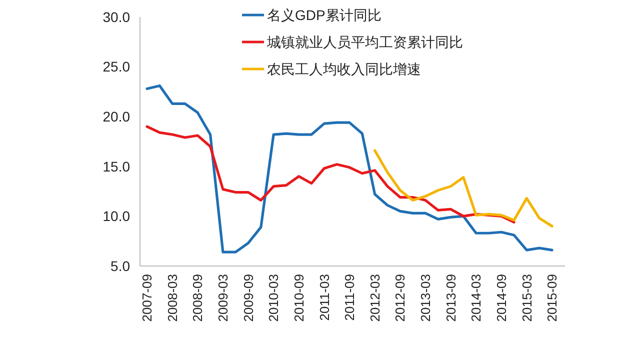  I want to click on legend-label: 名义GDP累计同比, so click(324, 14).